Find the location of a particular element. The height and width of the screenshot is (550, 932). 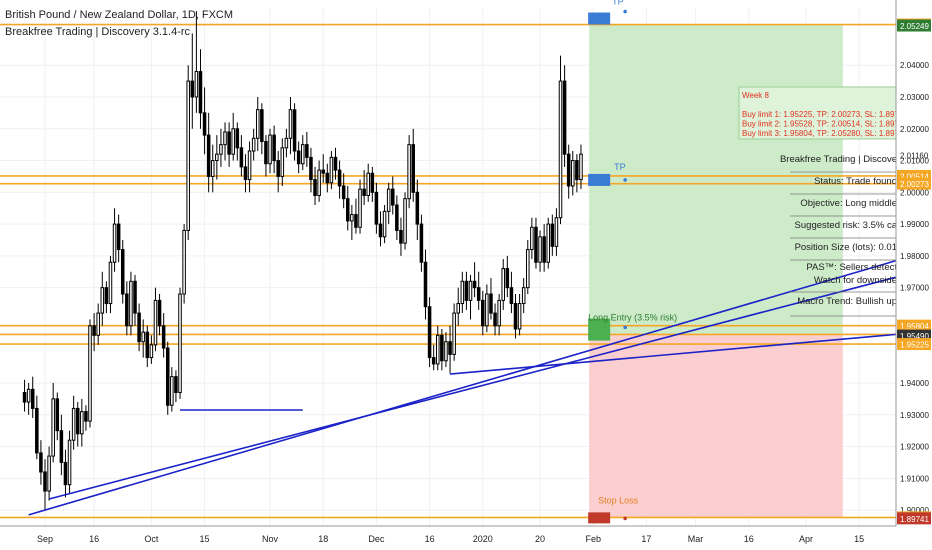

stop-marker is located at coordinates (599, 518).